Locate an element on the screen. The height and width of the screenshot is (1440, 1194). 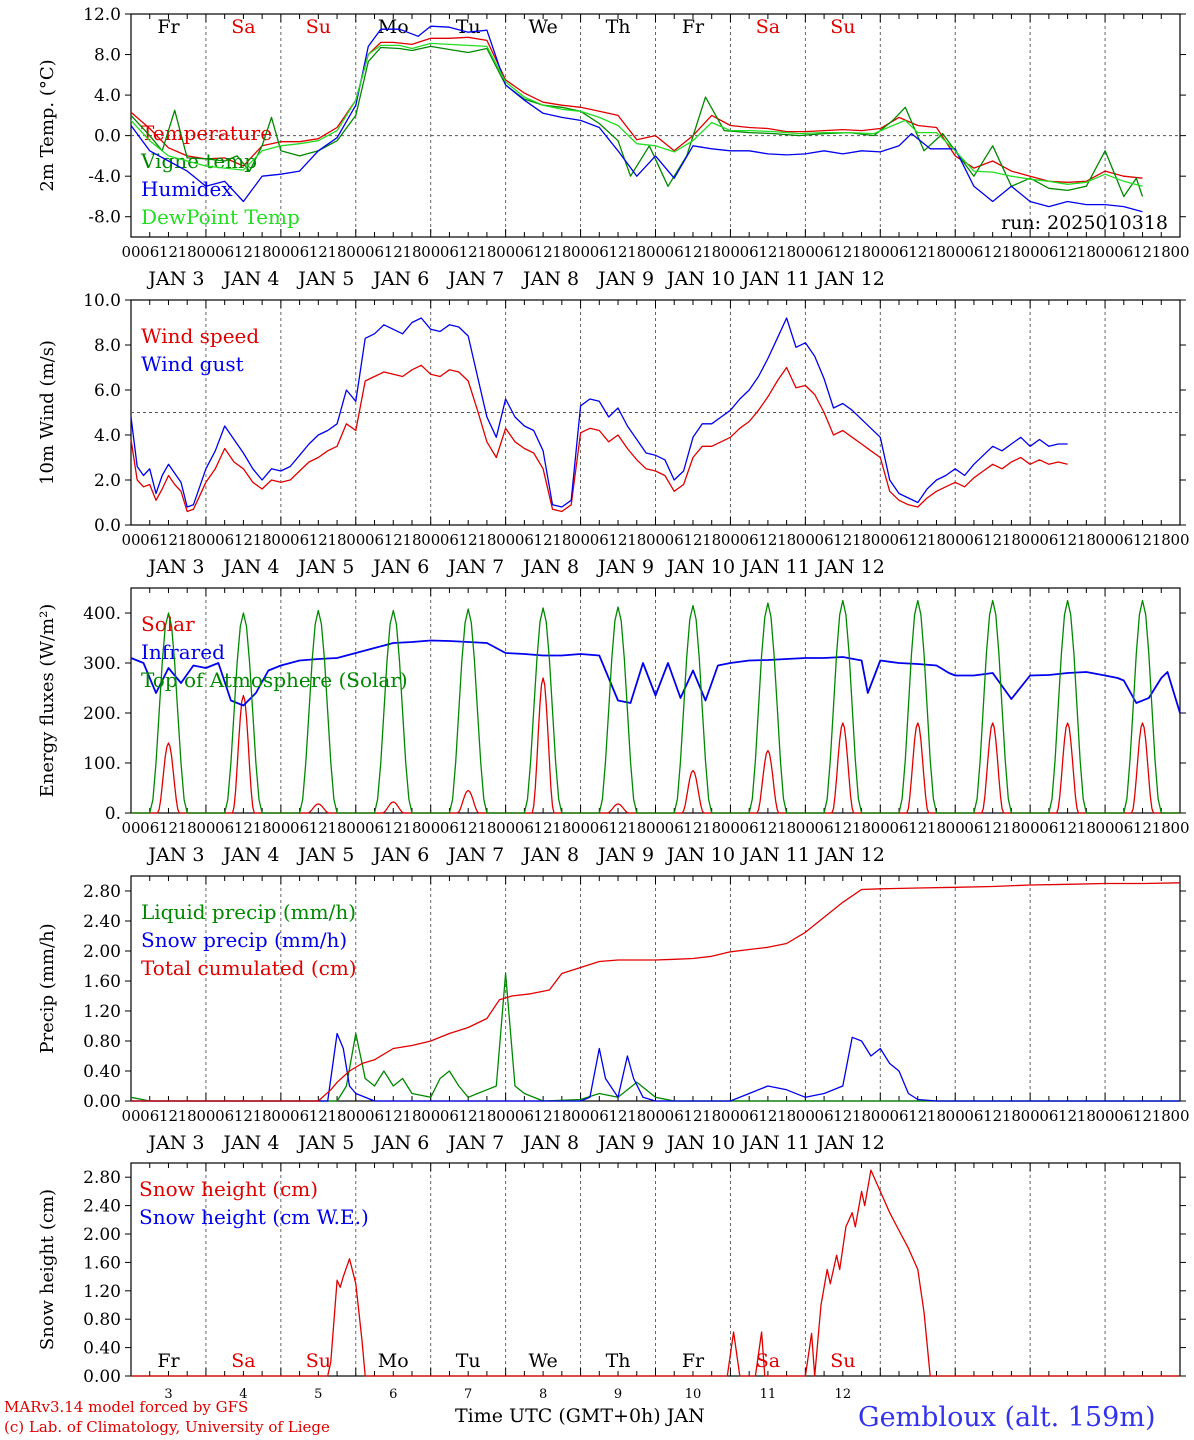
day-number-label: 4 is located at coordinates (243, 1394).